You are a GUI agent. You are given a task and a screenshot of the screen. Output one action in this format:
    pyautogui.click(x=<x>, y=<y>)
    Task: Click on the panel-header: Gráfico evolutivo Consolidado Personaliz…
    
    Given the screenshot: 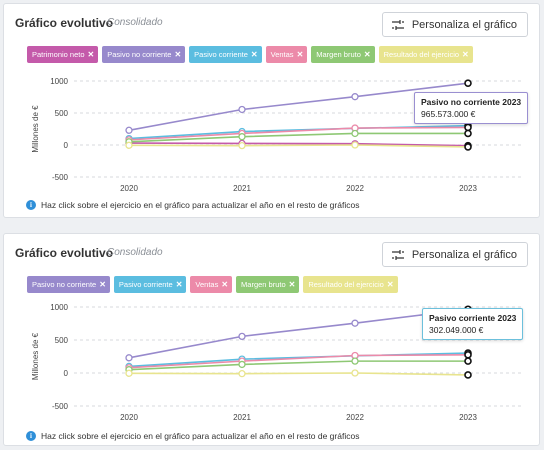 What is the action you would take?
    pyautogui.click(x=271, y=21)
    